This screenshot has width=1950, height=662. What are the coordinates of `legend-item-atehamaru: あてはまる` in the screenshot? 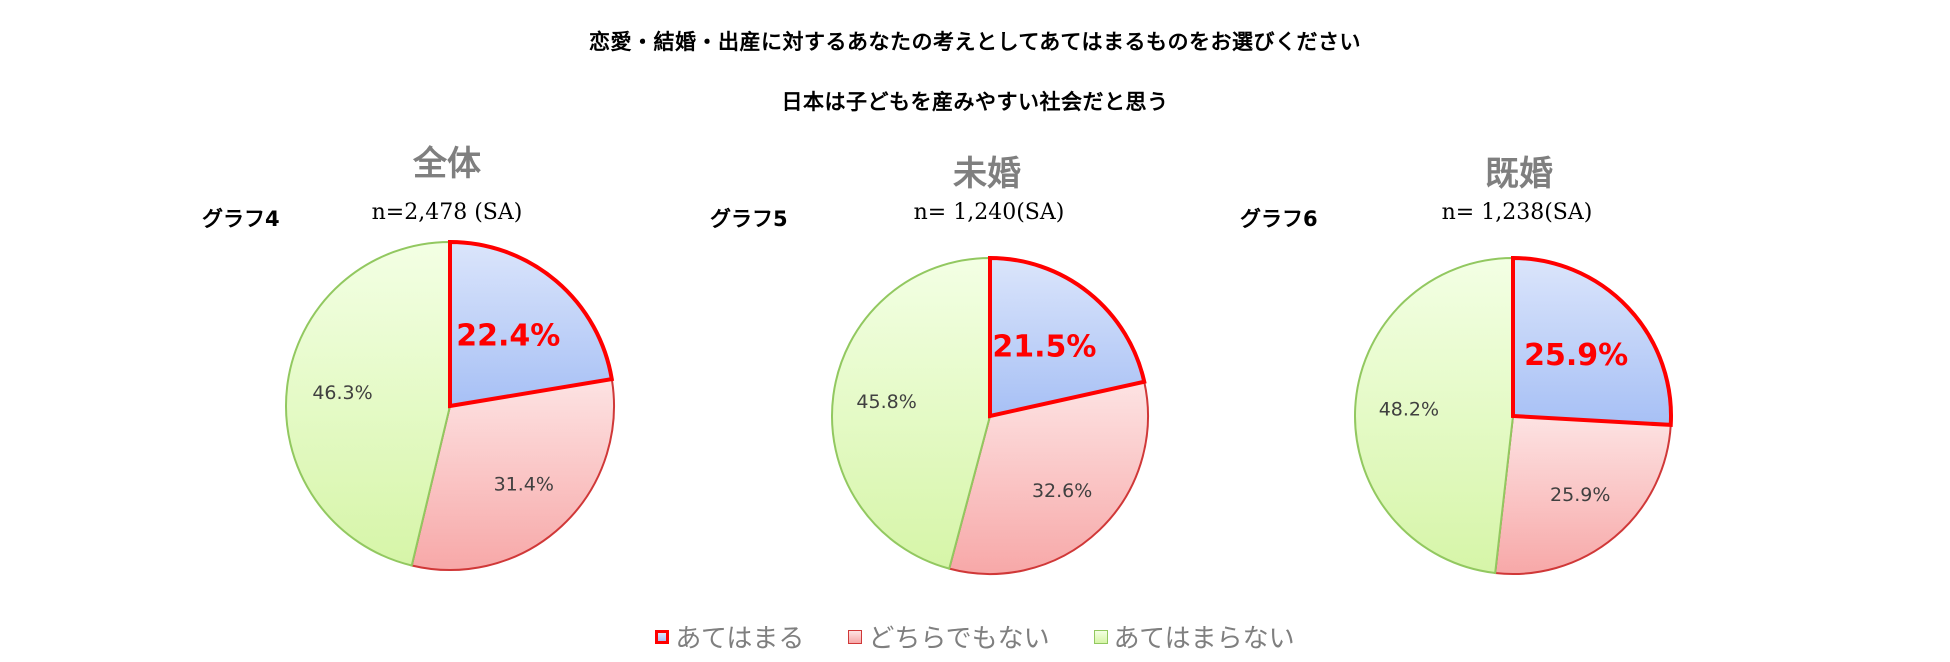 It's located at (729, 636).